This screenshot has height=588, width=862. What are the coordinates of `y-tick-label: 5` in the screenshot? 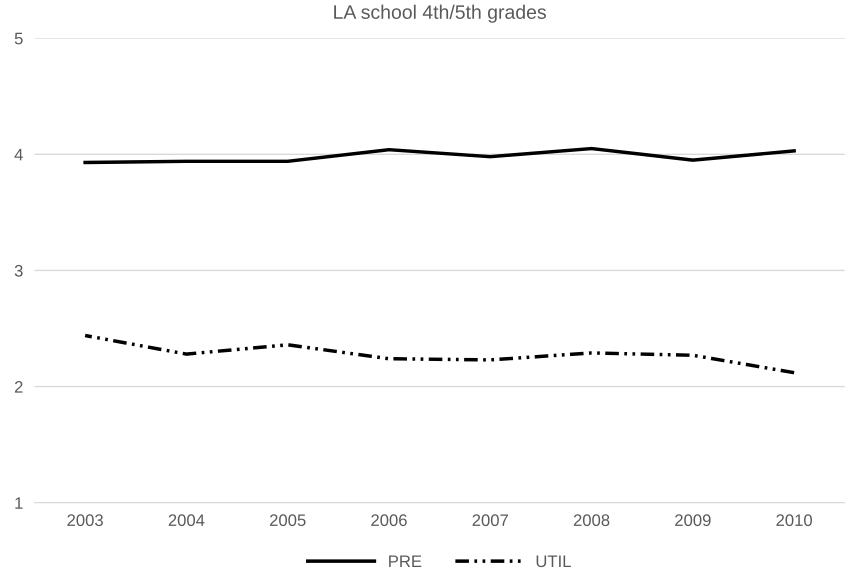 It's located at (18, 38).